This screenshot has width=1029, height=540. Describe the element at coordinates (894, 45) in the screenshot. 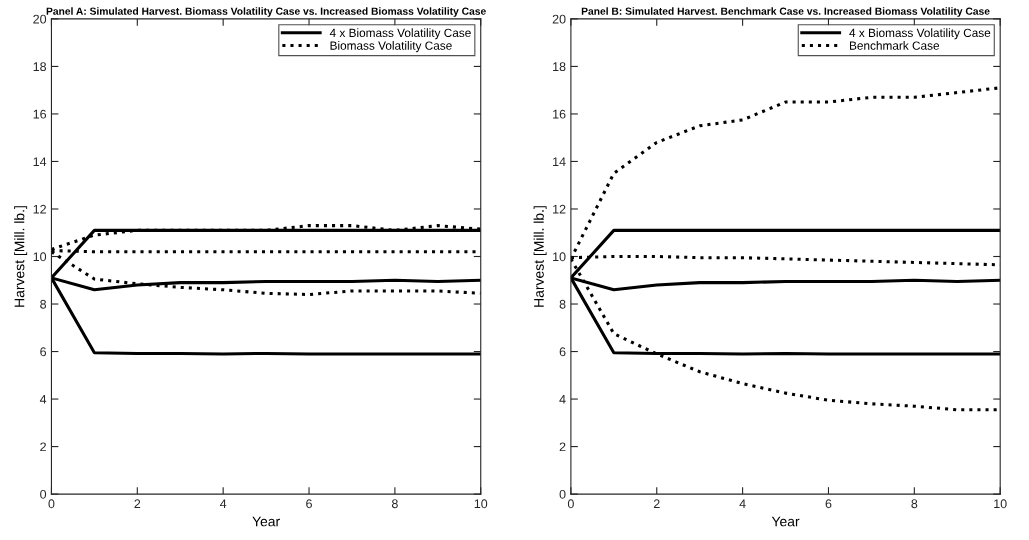

I see `legend-label: Benchmark Case` at that location.